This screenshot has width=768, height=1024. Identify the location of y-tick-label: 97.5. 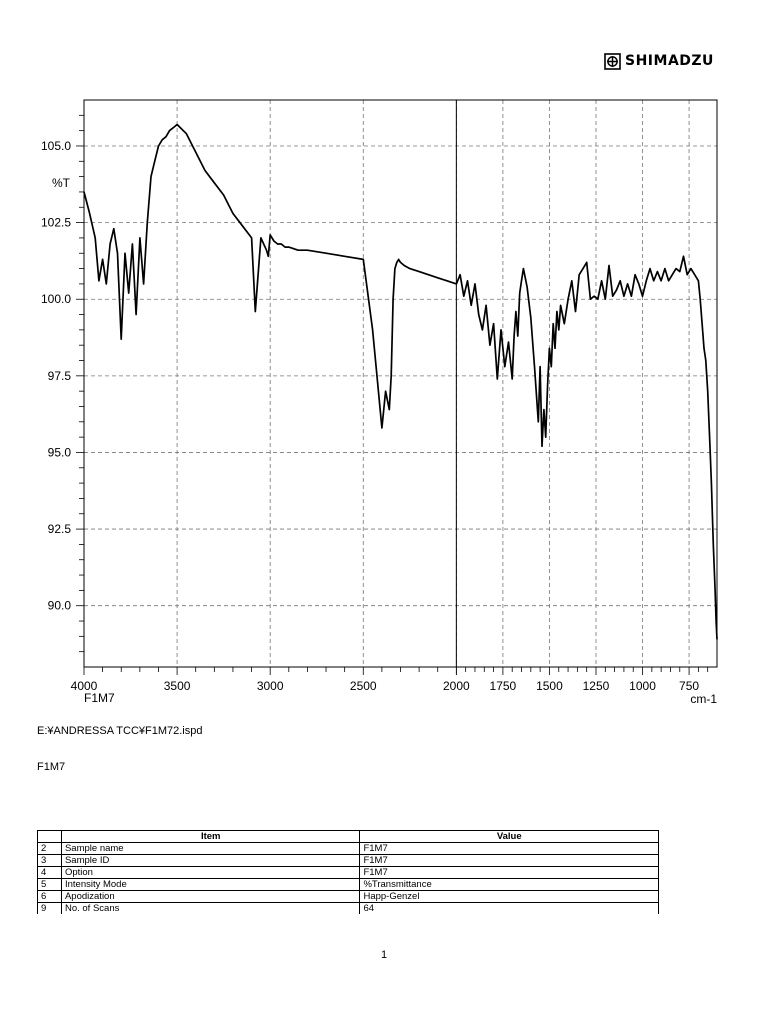
(60, 376).